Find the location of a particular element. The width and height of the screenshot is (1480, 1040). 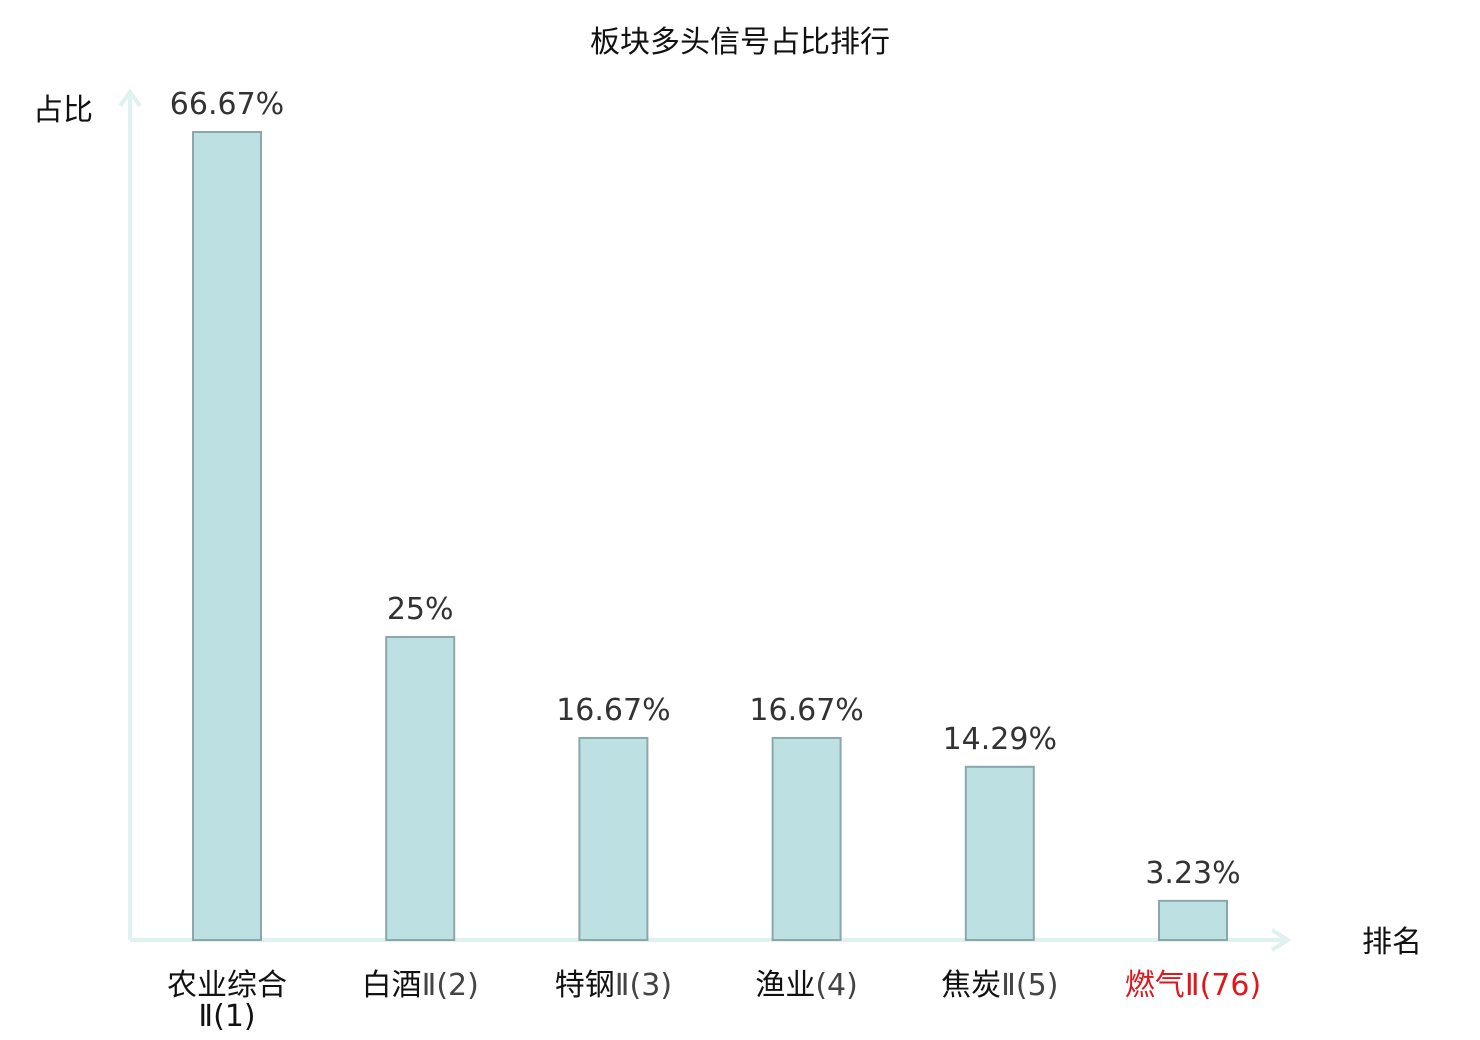

x-axis-label: 排名 is located at coordinates (1392, 942).